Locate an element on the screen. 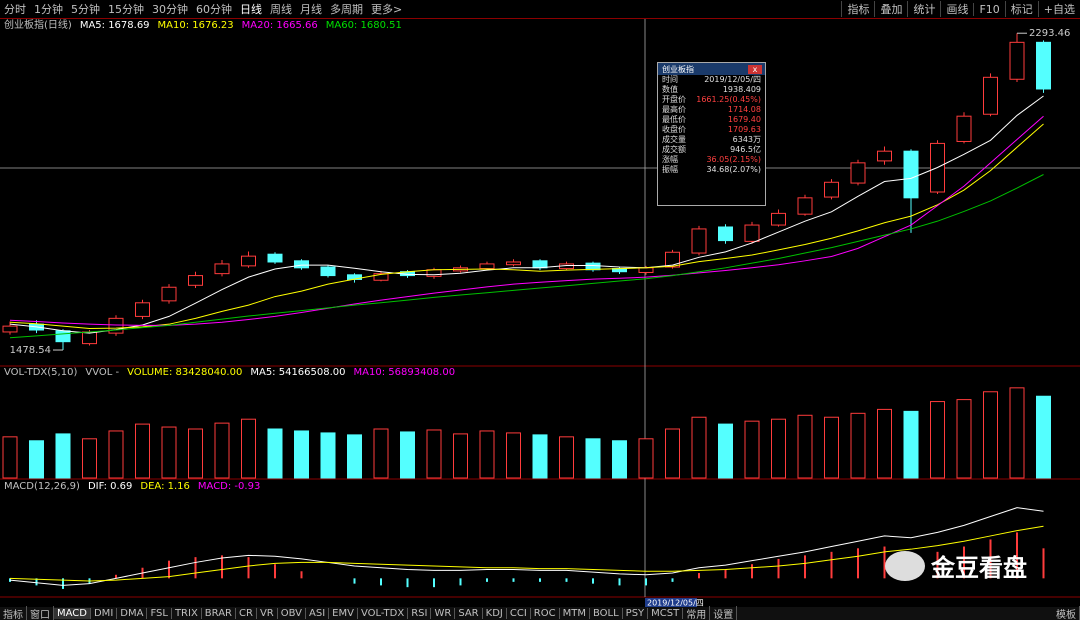  watermark-text: 金豆看盘 is located at coordinates (979, 568).